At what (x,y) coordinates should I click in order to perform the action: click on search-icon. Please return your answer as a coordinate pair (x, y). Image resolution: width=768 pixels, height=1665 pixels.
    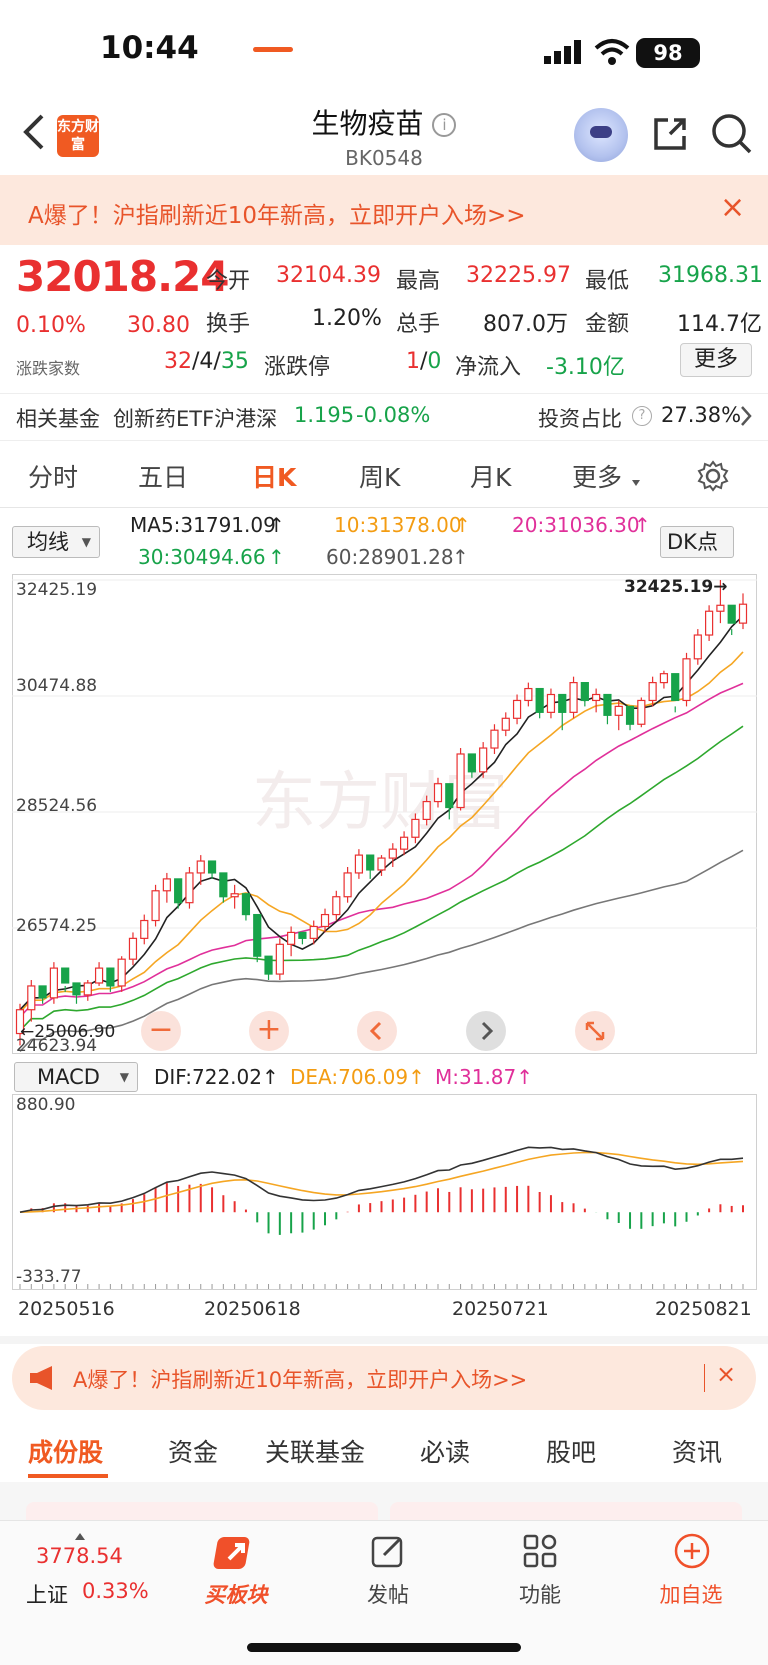
    Looking at the image, I should click on (732, 134).